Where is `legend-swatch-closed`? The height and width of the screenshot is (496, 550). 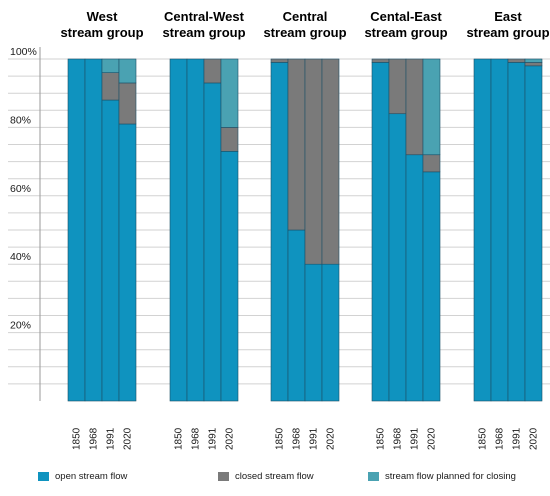
legend-swatch-closed is located at coordinates (223, 476).